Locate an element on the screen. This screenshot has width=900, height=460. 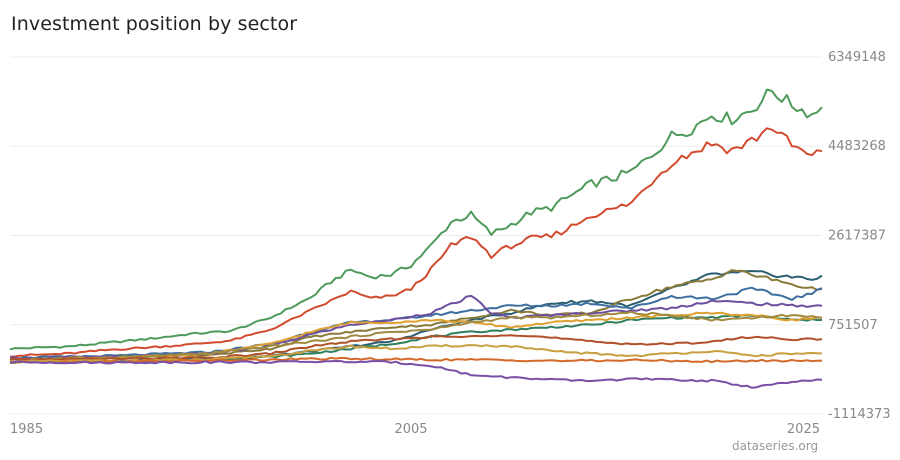
x-axis-ticks: 1985 2005 2025 is located at coordinates (415, 429).